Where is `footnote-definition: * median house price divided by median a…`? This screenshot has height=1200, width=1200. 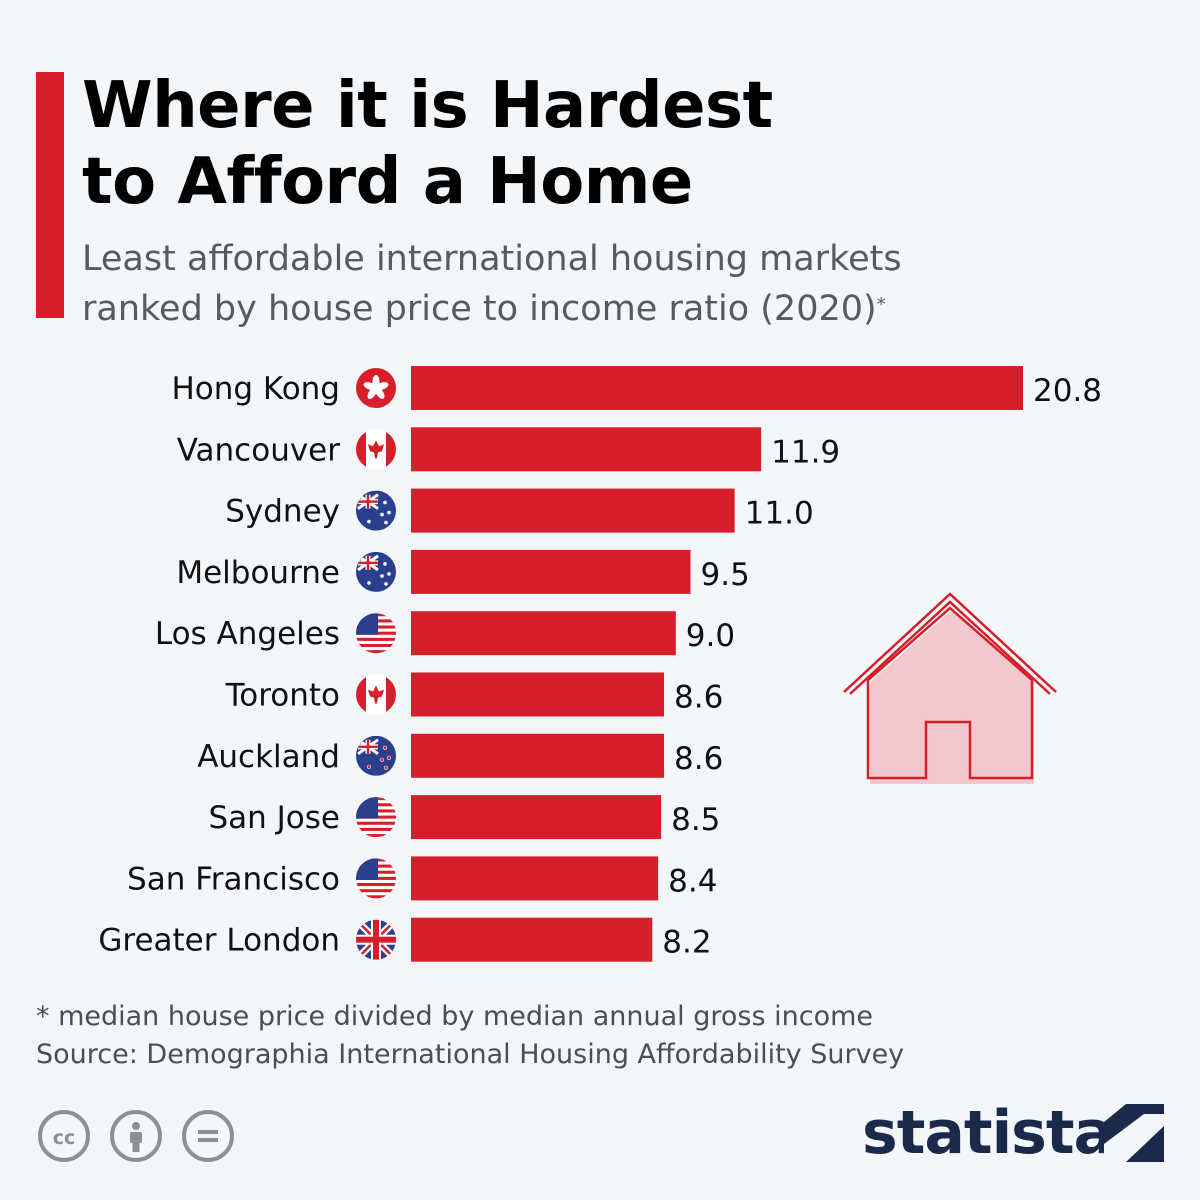
footnote-definition: * median house price divided by median a… is located at coordinates (455, 1016).